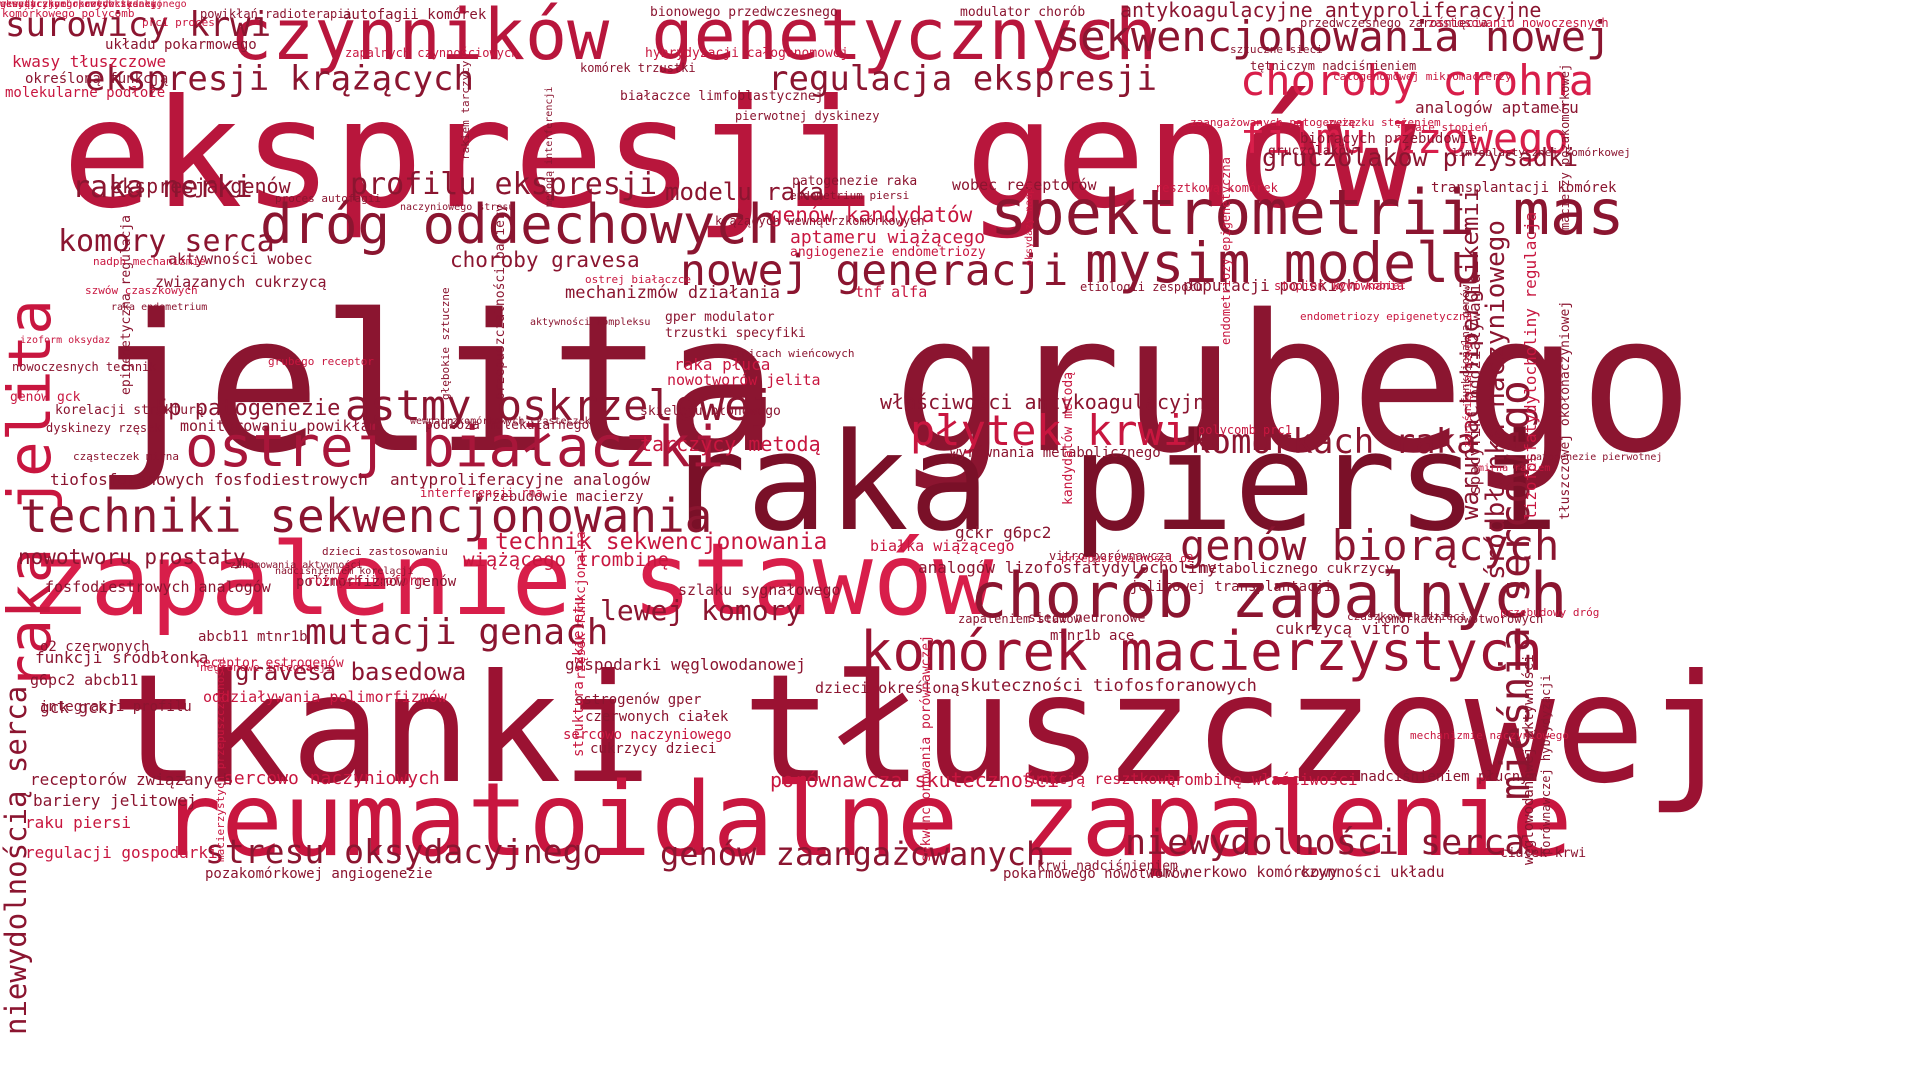 Image resolution: width=1920 pixels, height=1080 pixels. Describe the element at coordinates (1514, 468) in the screenshot. I see `word-174: mirna rakiem` at that location.